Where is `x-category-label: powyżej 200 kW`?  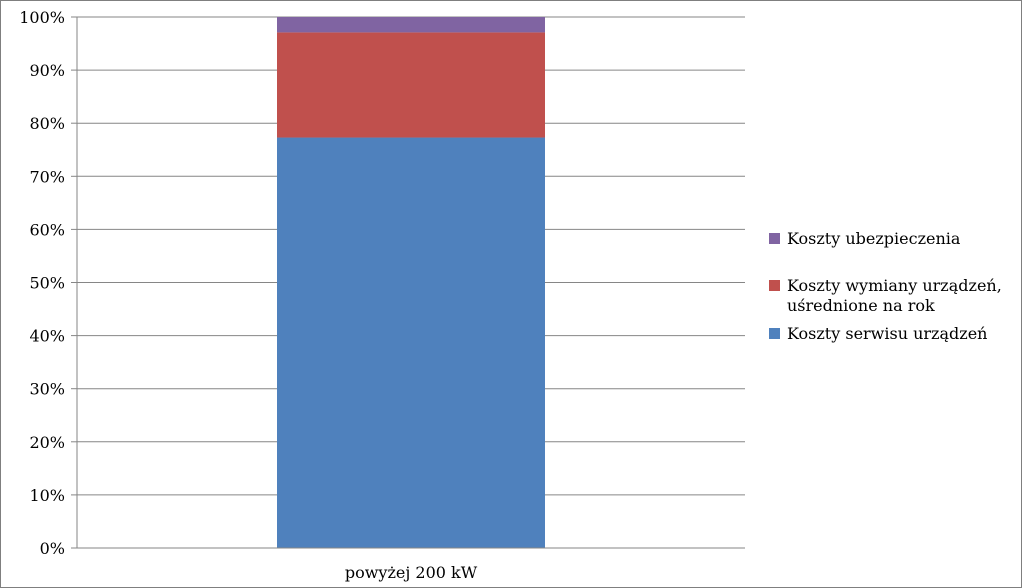 x-category-label: powyżej 200 kW is located at coordinates (411, 572).